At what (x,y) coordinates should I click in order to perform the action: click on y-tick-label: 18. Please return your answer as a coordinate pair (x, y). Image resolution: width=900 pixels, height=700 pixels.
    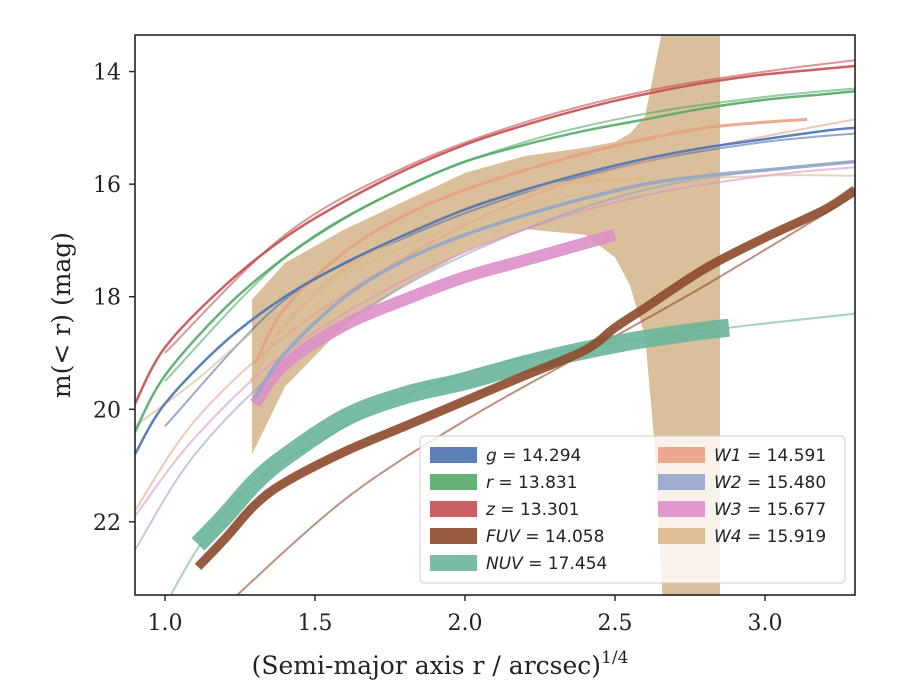
    Looking at the image, I should click on (107, 298).